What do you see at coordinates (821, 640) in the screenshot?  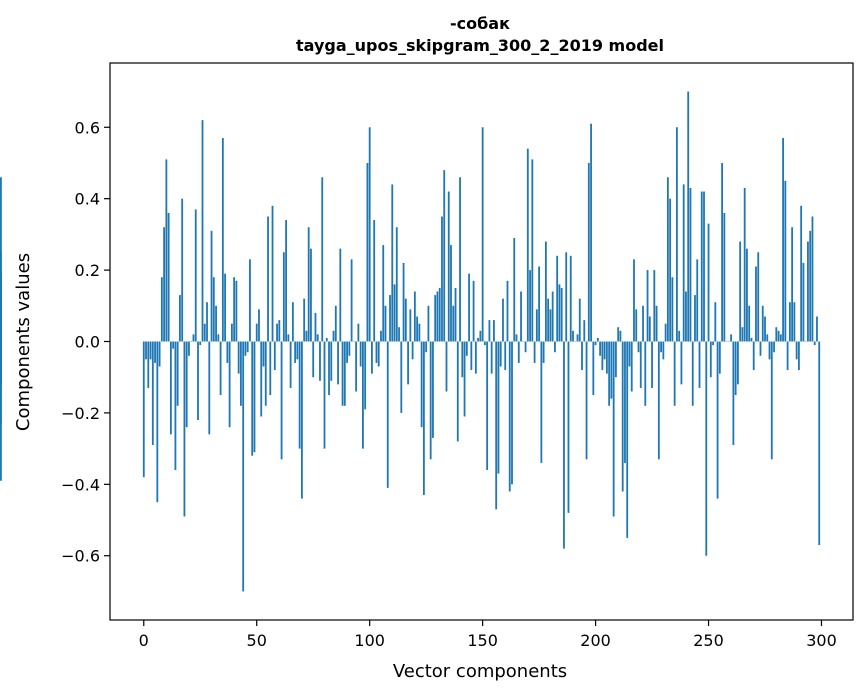 I see `x-tick-label: 300` at bounding box center [821, 640].